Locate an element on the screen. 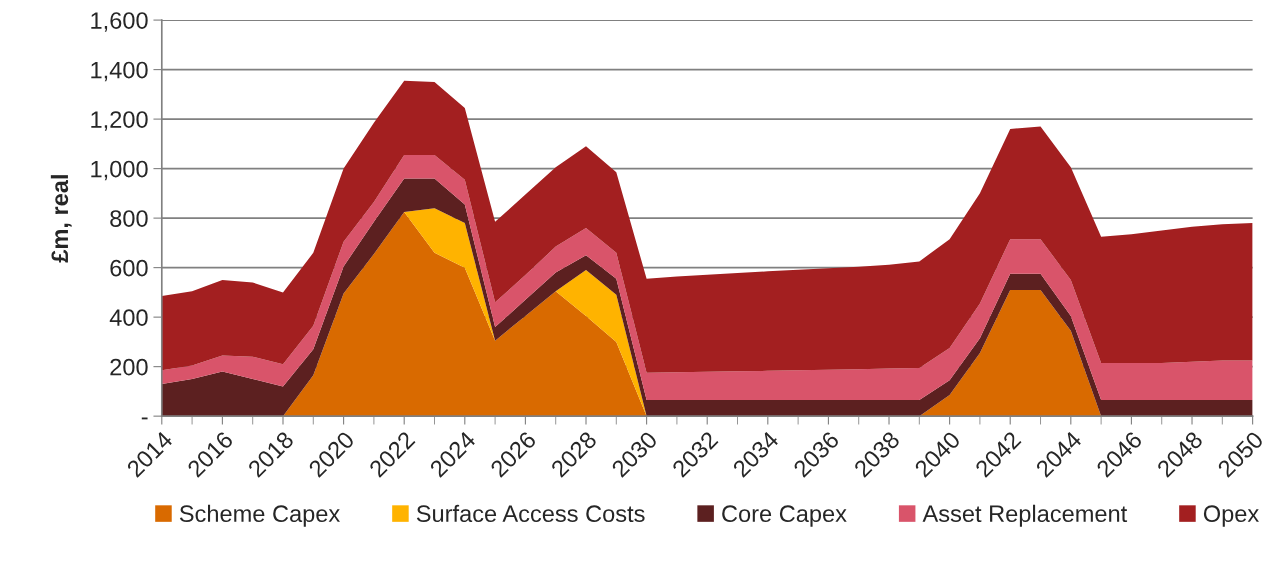 Image resolution: width=1264 pixels, height=574 pixels. y-tick-label: 400 is located at coordinates (128, 317).